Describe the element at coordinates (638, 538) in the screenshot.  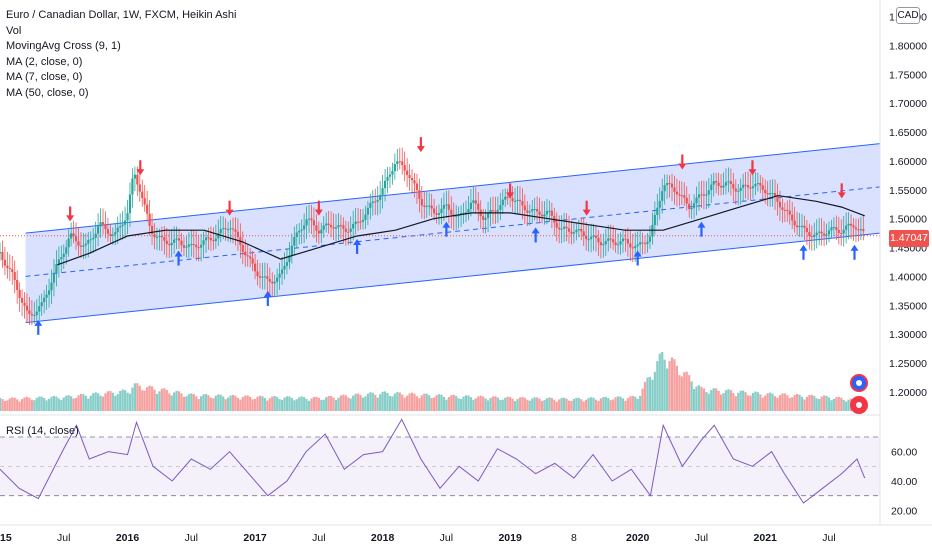
I see `time-axis-label: 2020` at that location.